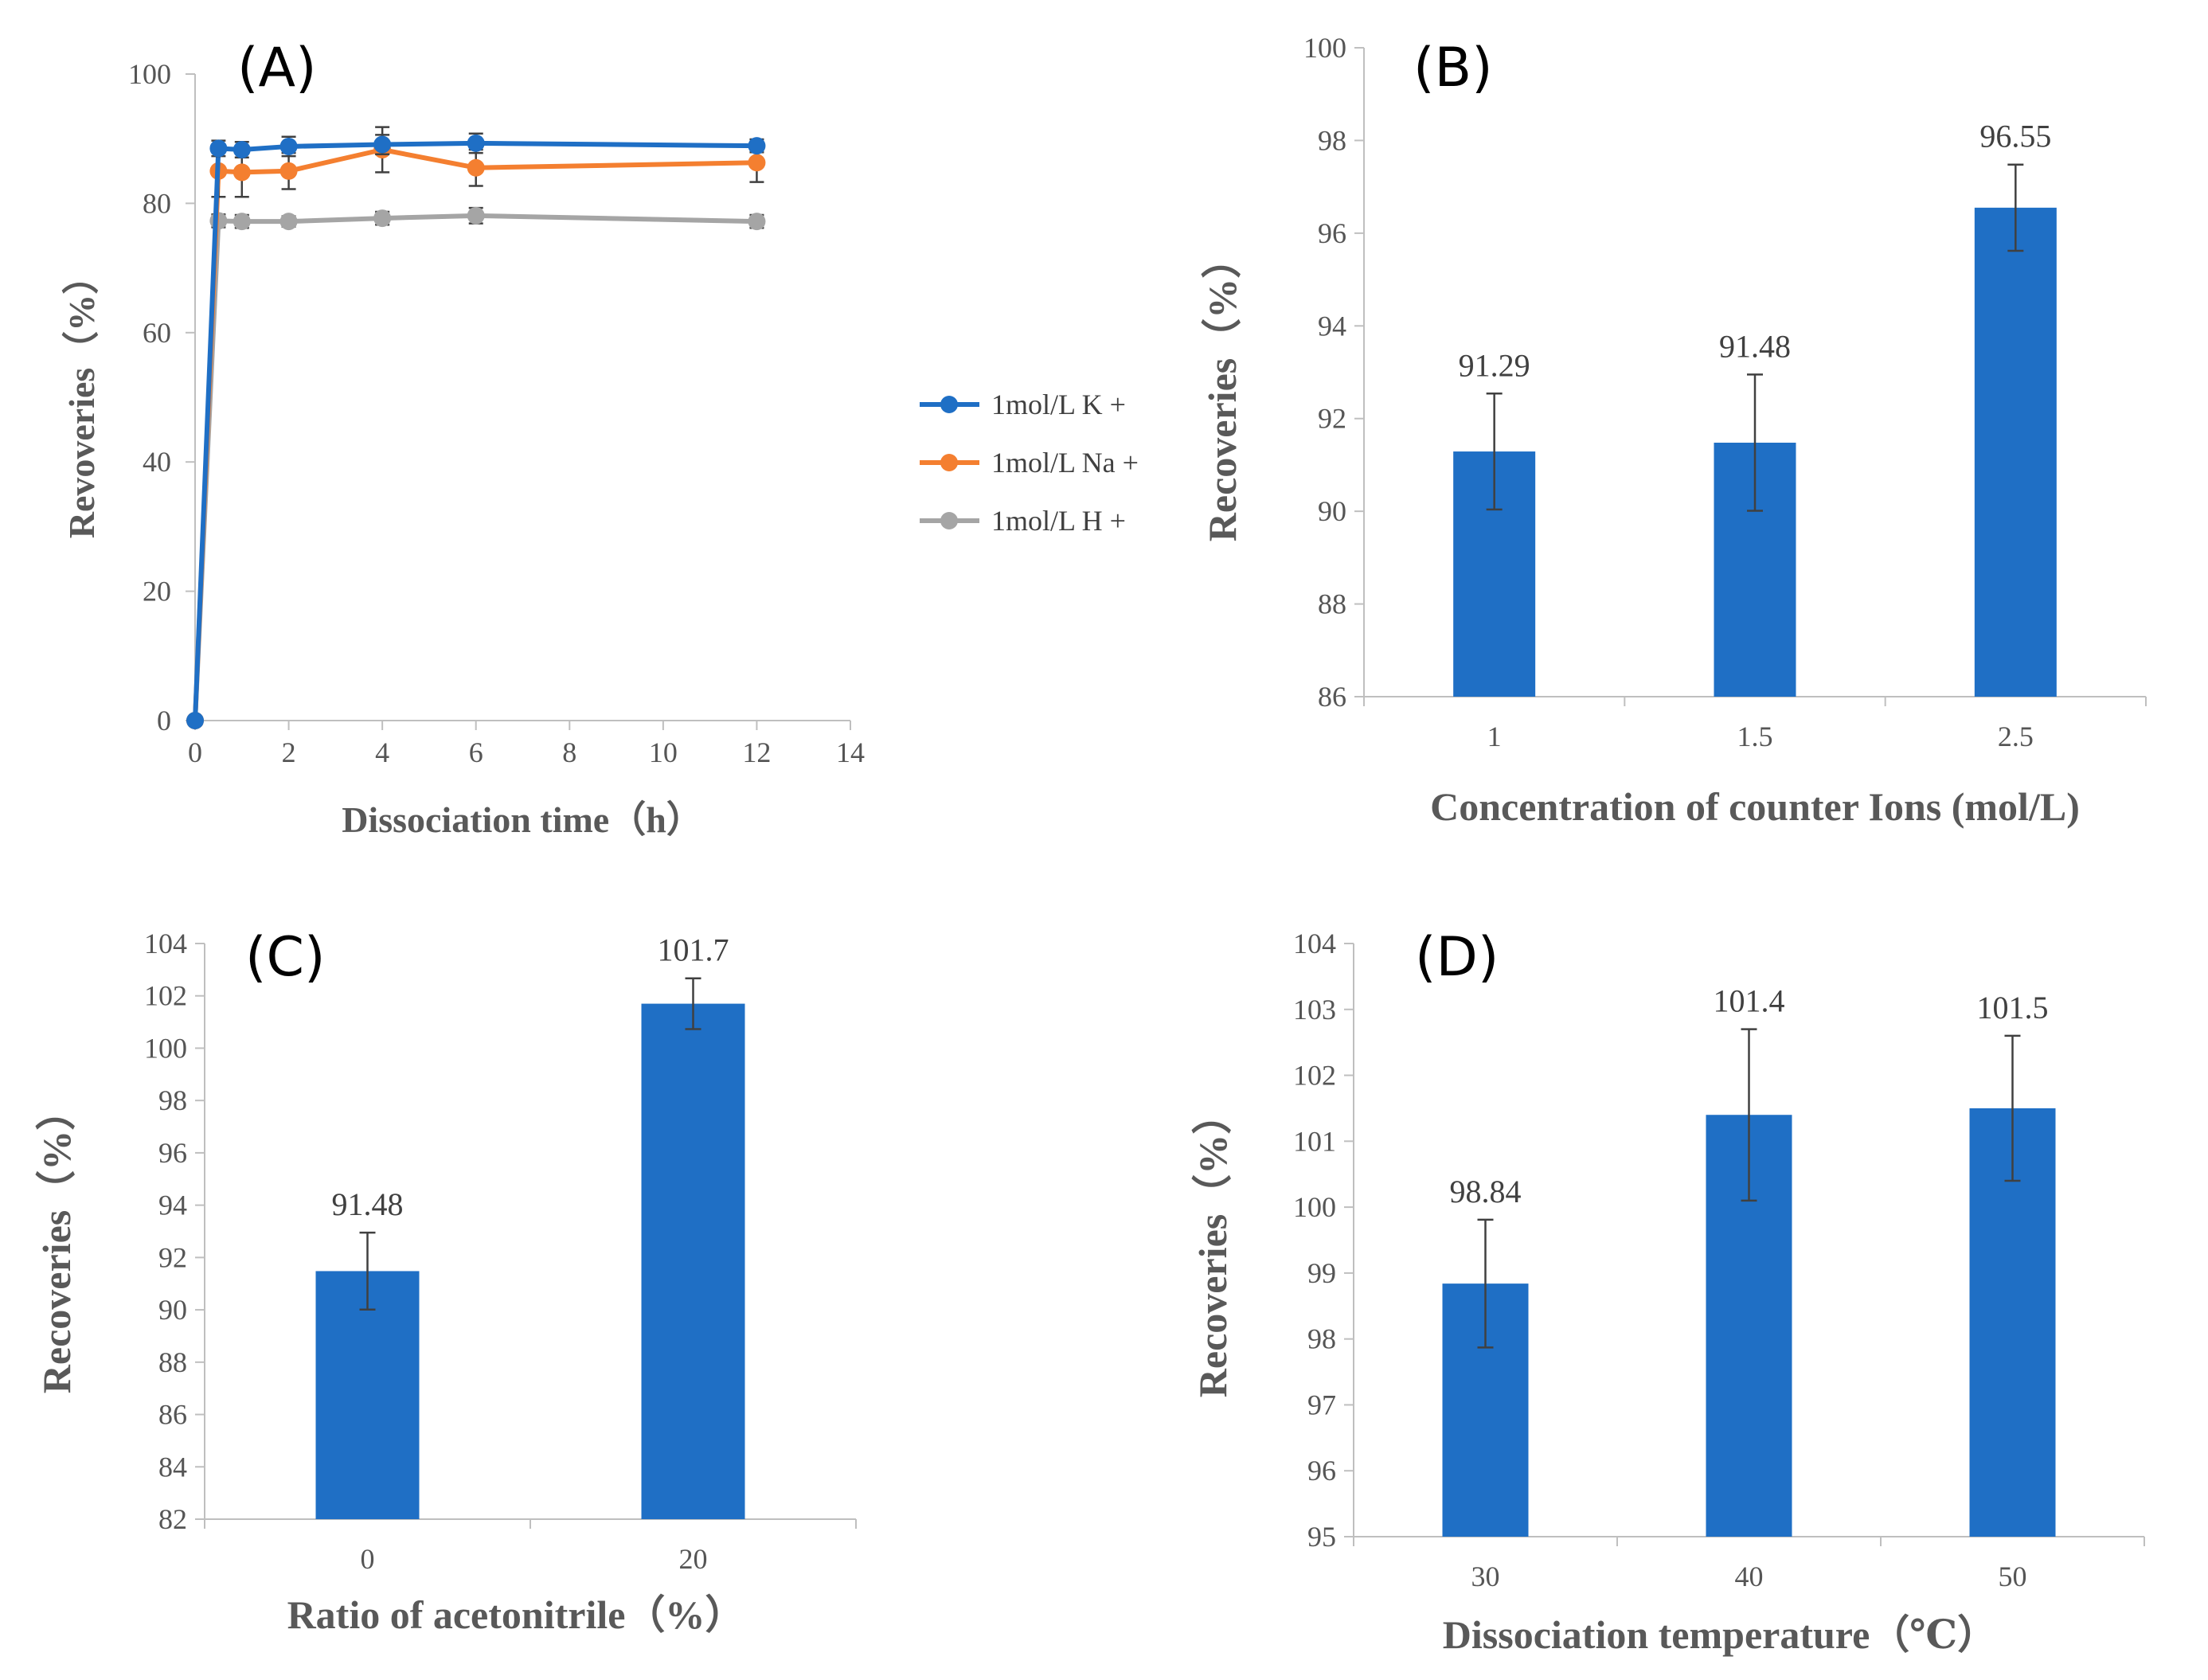 This screenshot has width=2208, height=1680. I want to click on legend-label: 1mol/L Na +, so click(1065, 463).